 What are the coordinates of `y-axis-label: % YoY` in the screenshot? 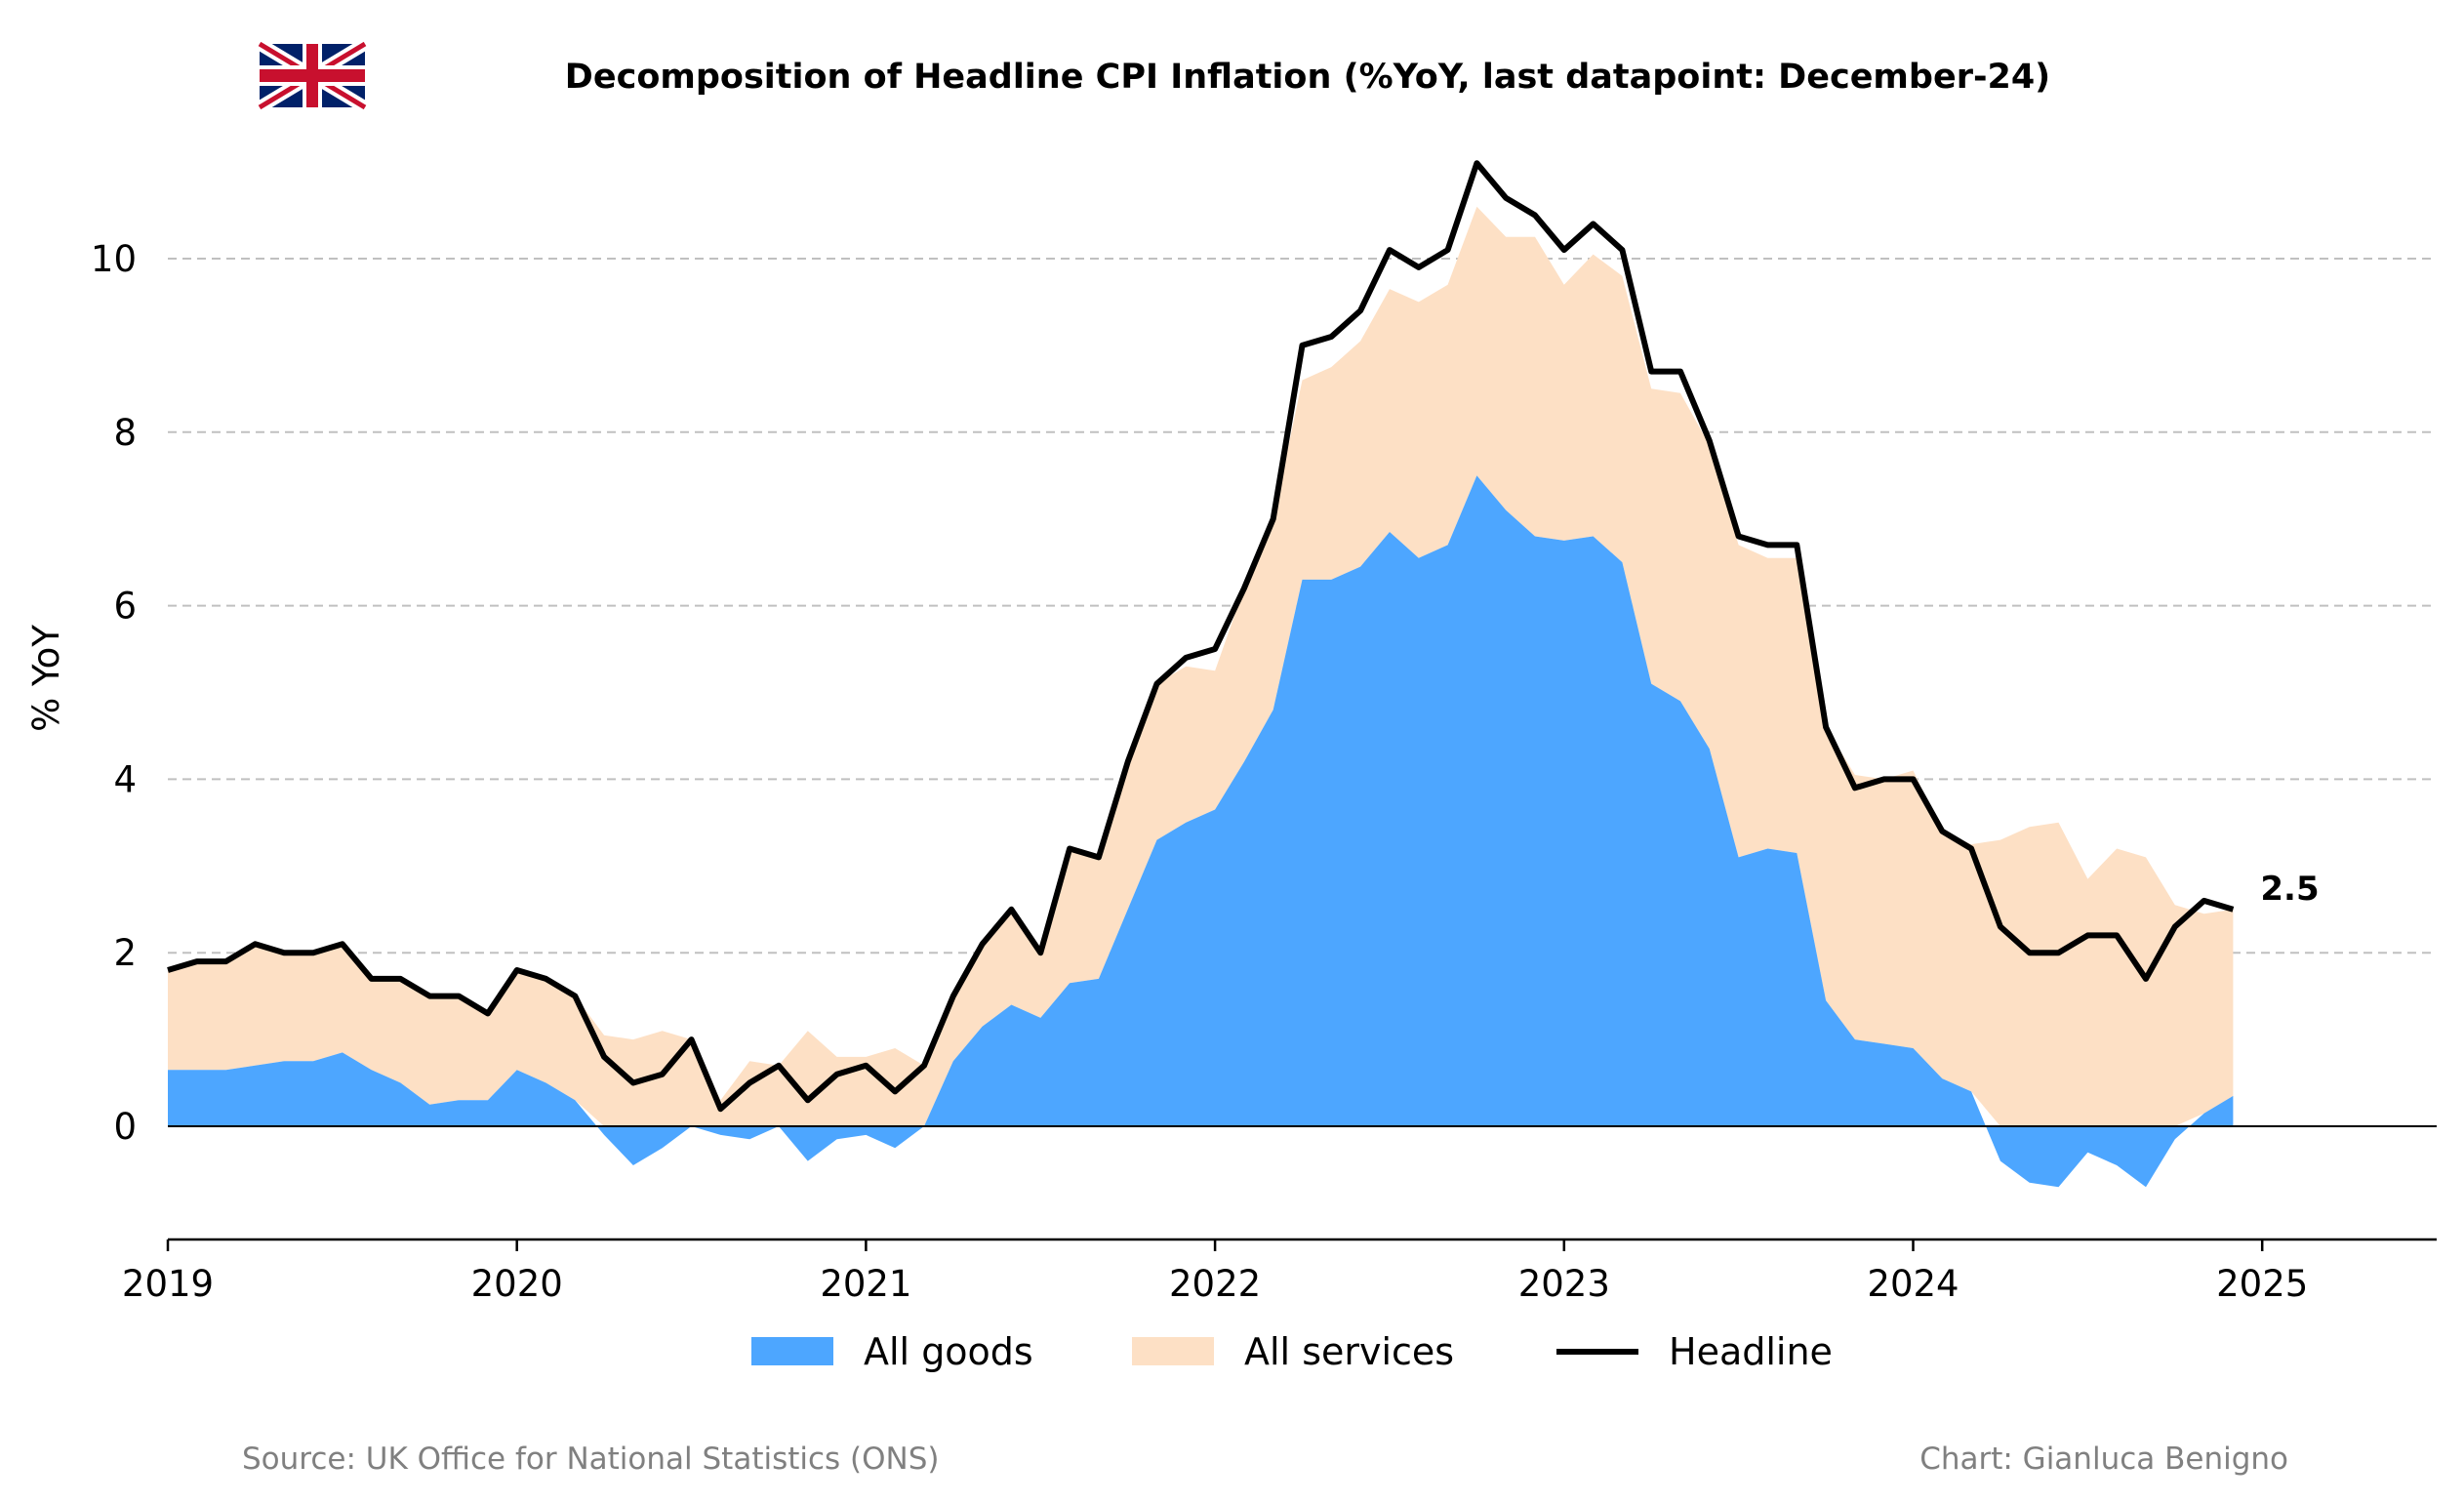 It's located at (46, 678).